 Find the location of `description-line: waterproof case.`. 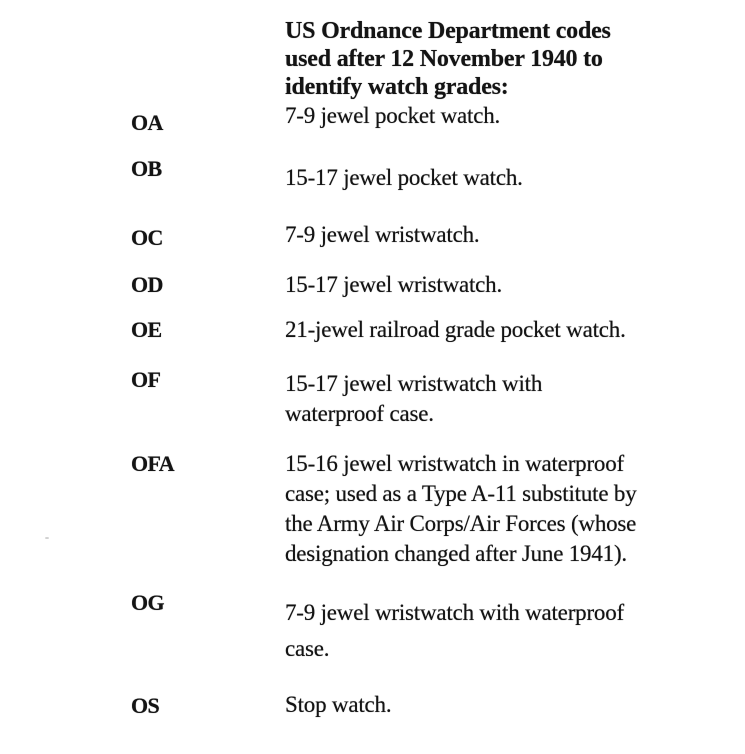

description-line: waterproof case. is located at coordinates (359, 413).